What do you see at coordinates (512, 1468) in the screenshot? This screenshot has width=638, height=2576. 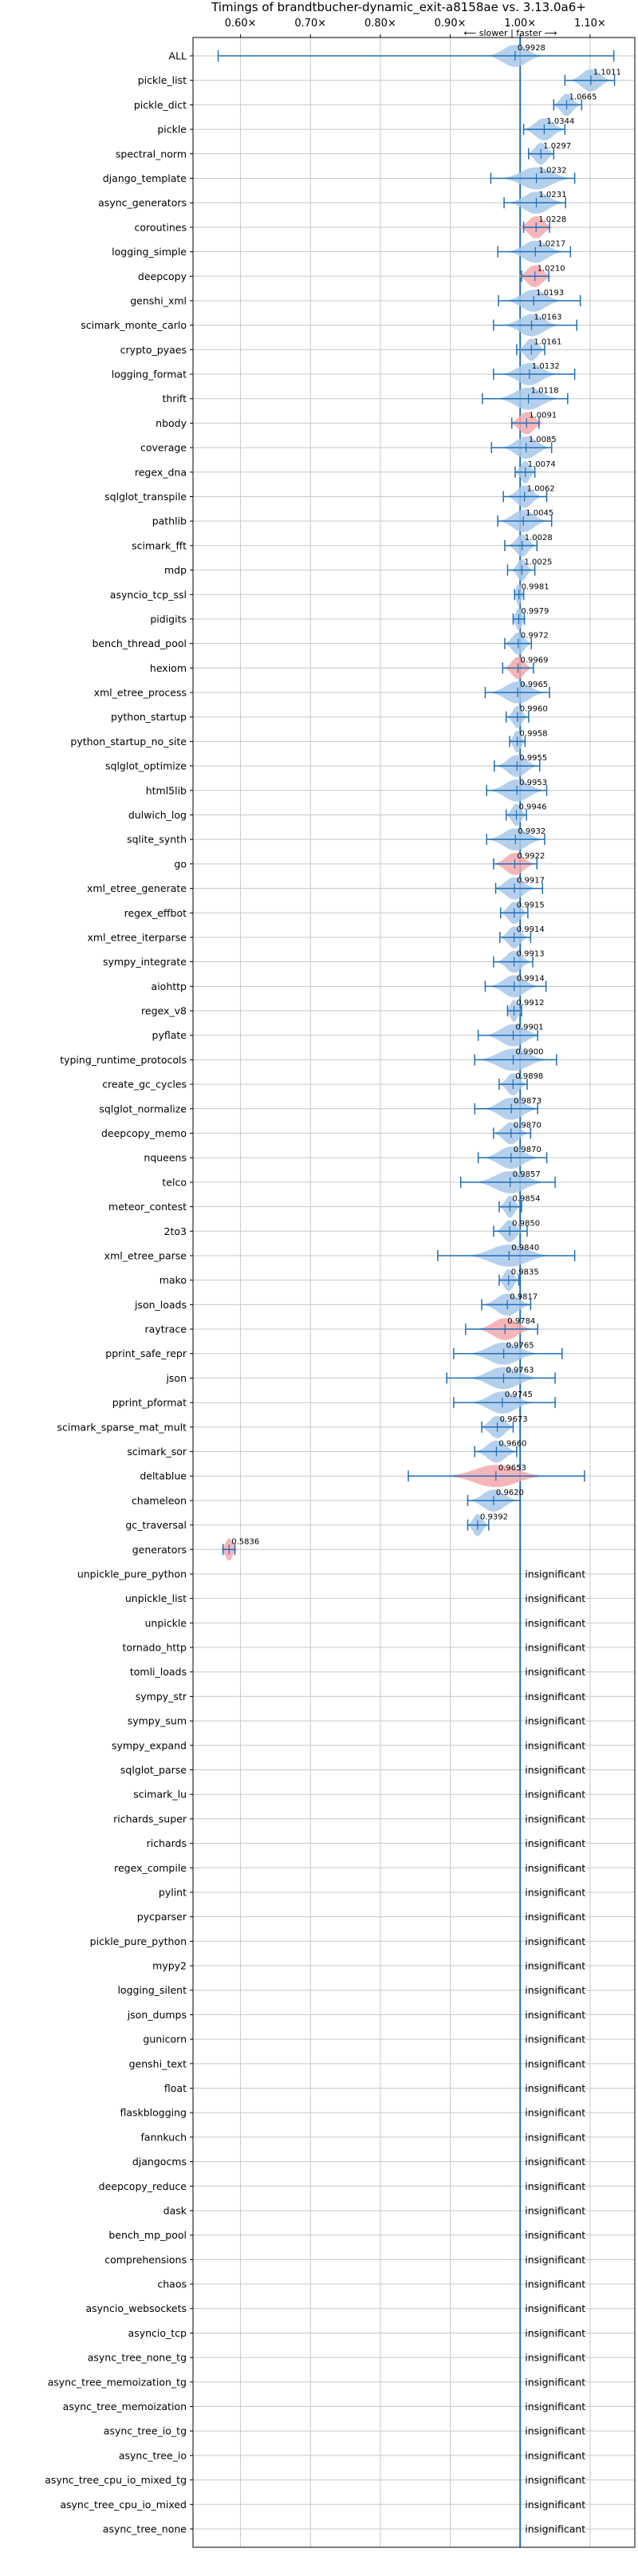 I see `value-label: 0.9653` at bounding box center [512, 1468].